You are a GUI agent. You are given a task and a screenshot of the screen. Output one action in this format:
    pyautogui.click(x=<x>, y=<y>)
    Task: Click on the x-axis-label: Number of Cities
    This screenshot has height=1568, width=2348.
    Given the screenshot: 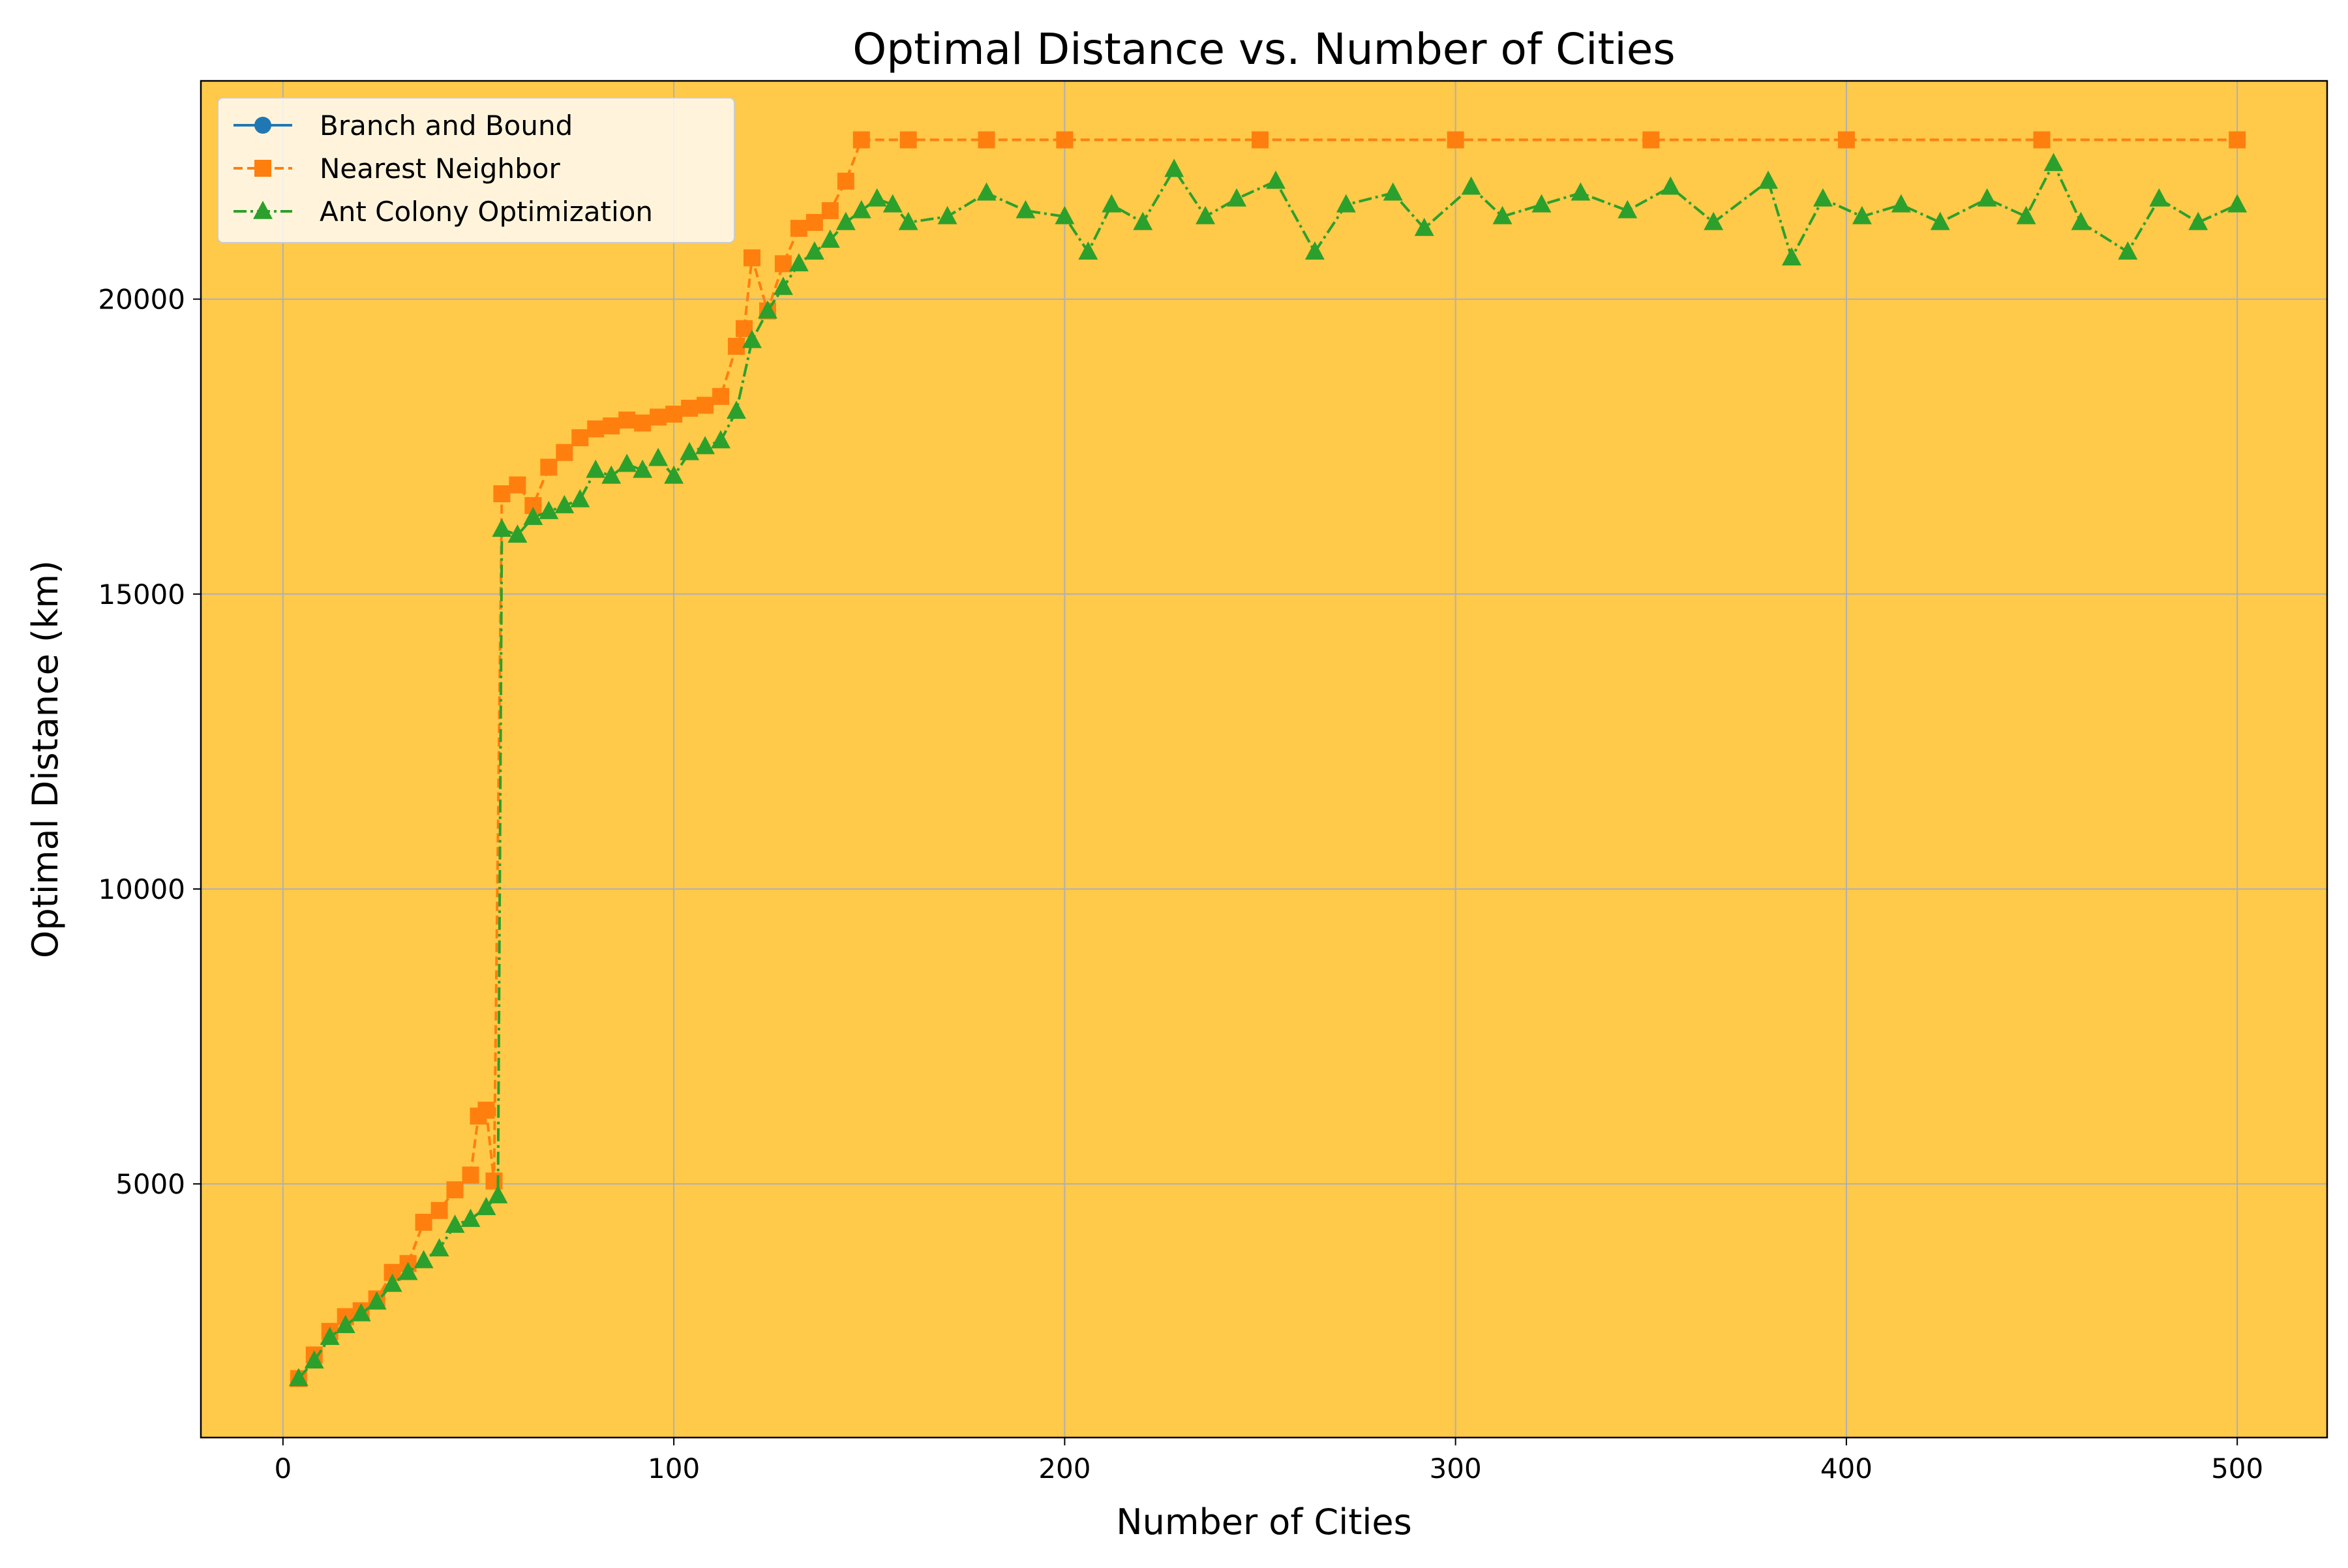 What is the action you would take?
    pyautogui.click(x=1264, y=1522)
    